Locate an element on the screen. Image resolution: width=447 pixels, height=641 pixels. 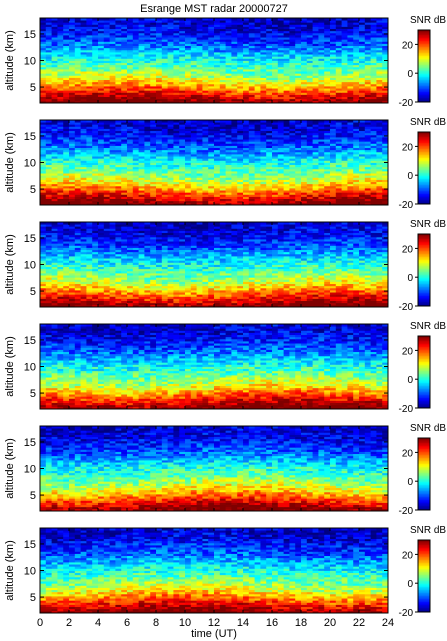
chart-title: Esrange MST radar 20000727 is located at coordinates (214, 9).